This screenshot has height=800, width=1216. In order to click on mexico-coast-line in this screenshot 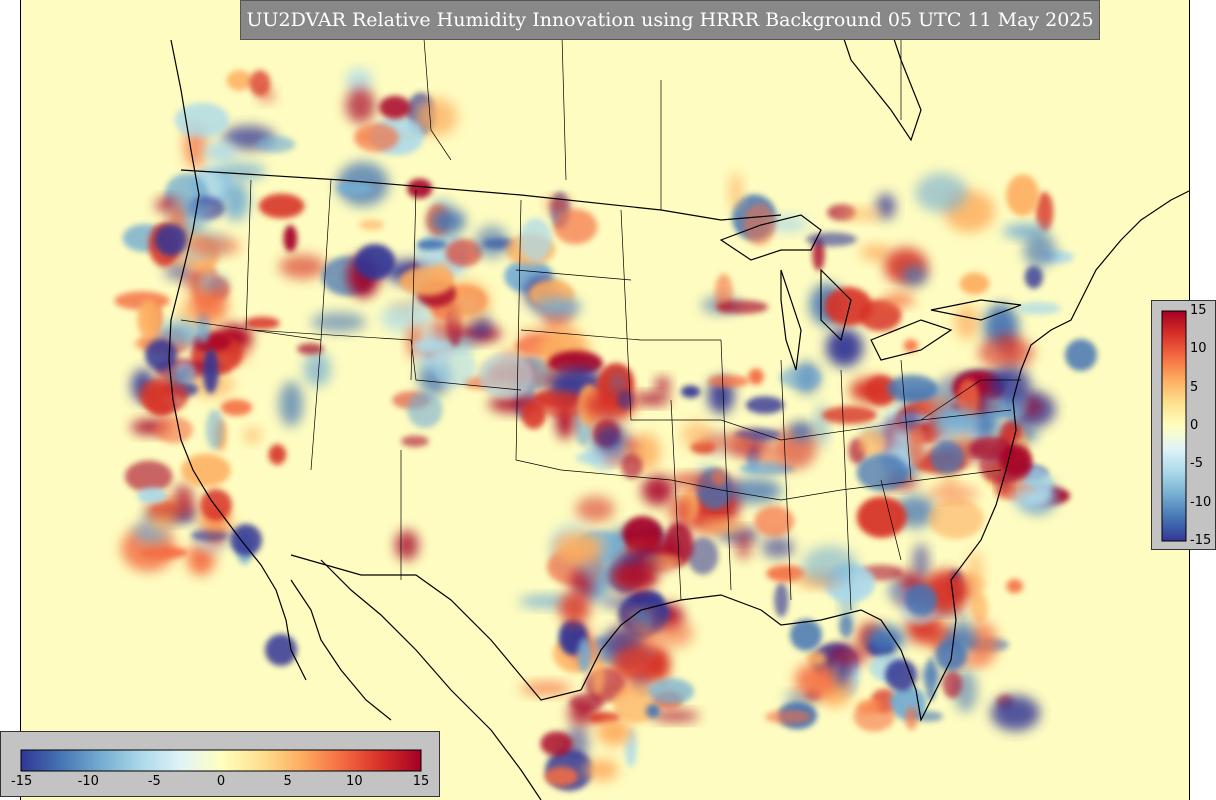, I will do `click(431, 679)`.